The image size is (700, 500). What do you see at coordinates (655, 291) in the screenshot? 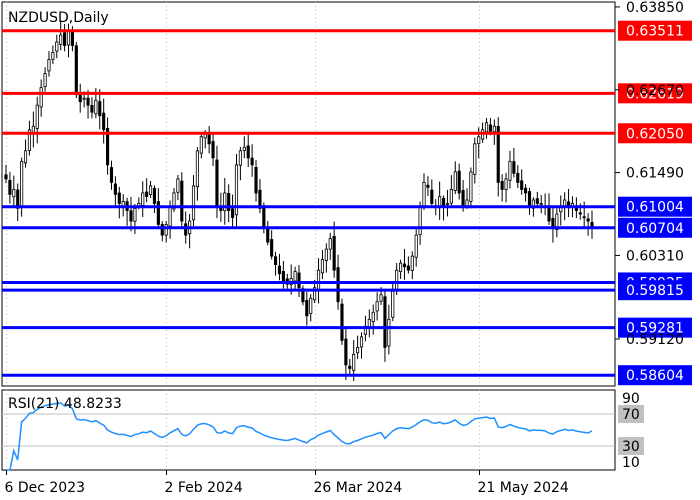
I see `level-price-label: 0.59815` at bounding box center [655, 291].